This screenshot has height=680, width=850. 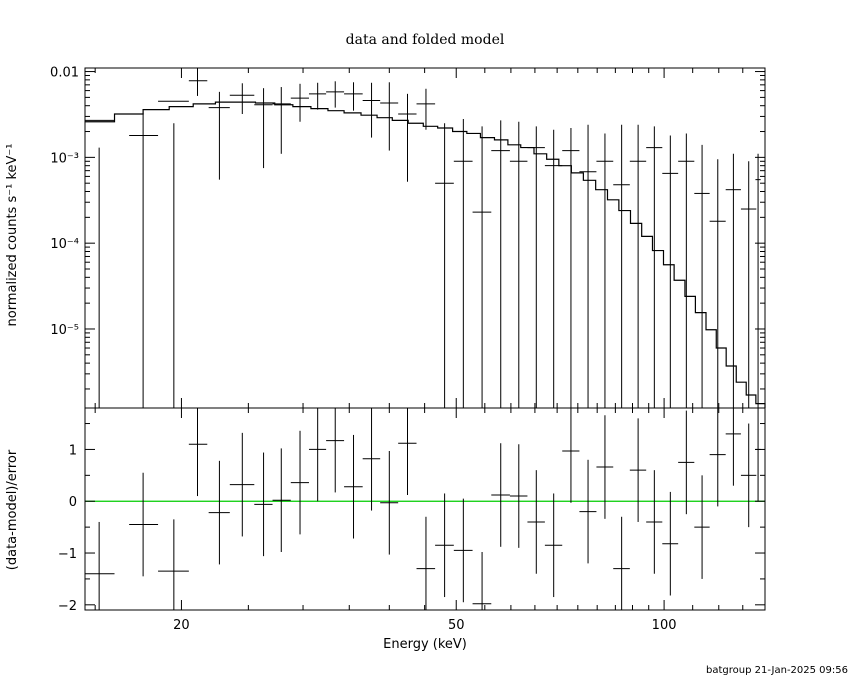 What do you see at coordinates (73, 450) in the screenshot?
I see `bot-ytick-label: 1` at bounding box center [73, 450].